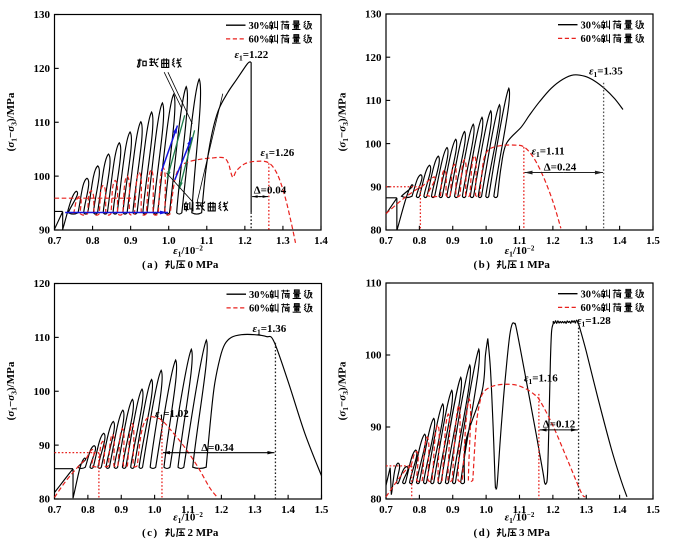 This screenshot has width=678, height=539. What do you see at coordinates (150, 265) in the screenshot?
I see `svg-text: (a)` at bounding box center [150, 265].